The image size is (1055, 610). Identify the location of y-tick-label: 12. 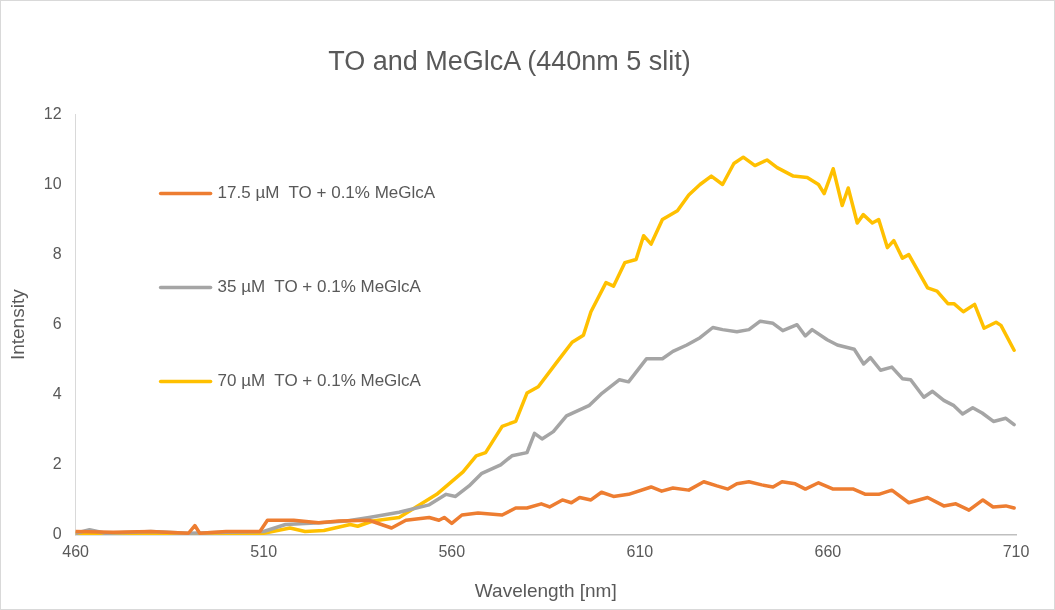
(52, 113).